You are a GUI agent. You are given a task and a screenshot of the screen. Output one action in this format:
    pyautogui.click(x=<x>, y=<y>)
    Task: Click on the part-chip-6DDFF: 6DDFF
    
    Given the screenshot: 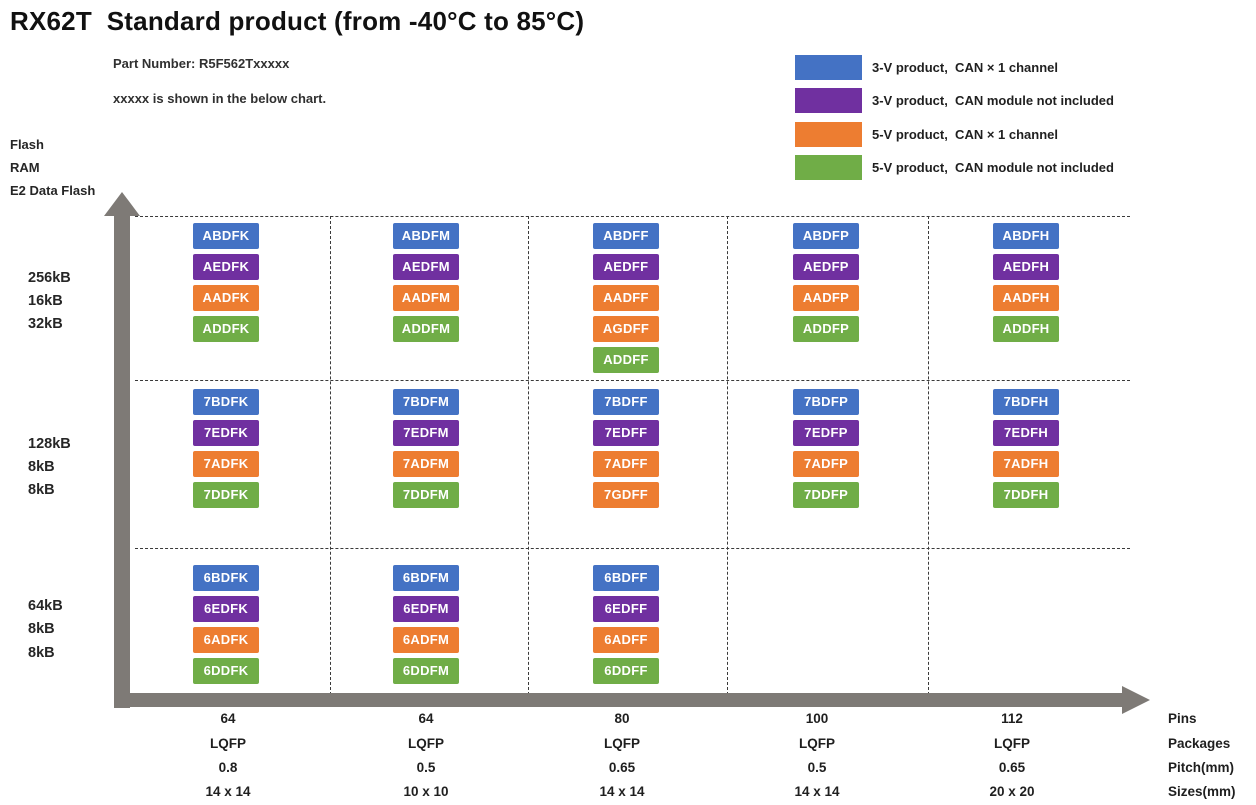 What is the action you would take?
    pyautogui.click(x=626, y=671)
    